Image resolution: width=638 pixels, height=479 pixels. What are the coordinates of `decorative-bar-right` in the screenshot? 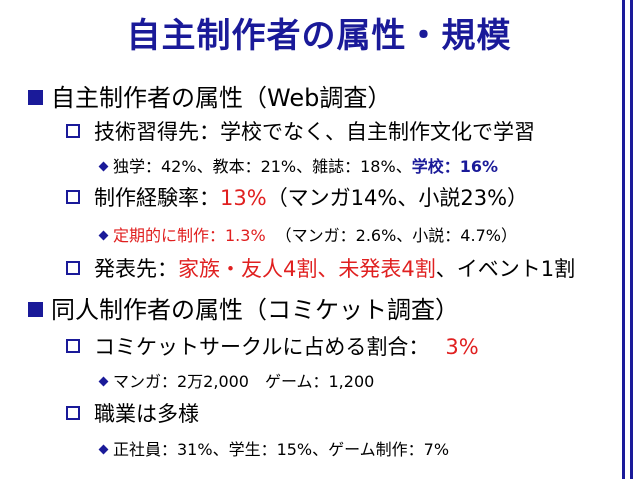 It's located at (631, 239).